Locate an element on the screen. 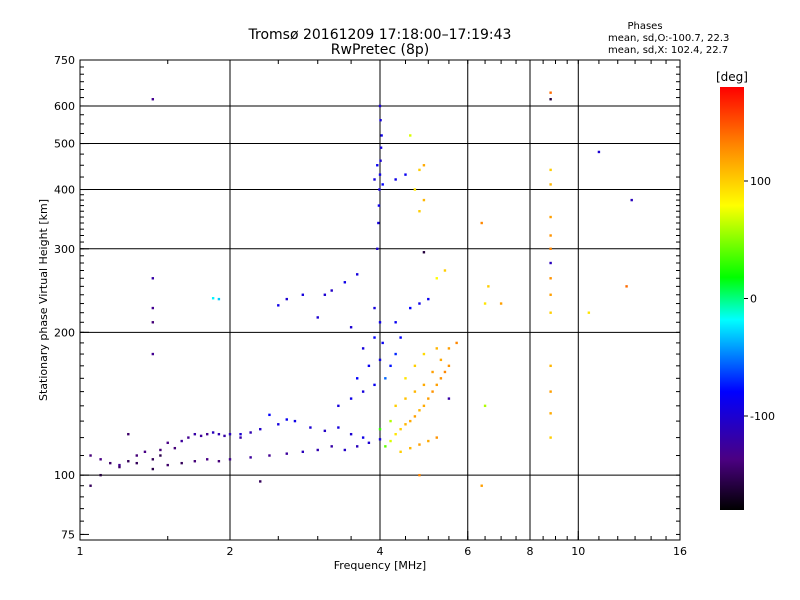  y-tick-label: 500 is located at coordinates (64, 144).